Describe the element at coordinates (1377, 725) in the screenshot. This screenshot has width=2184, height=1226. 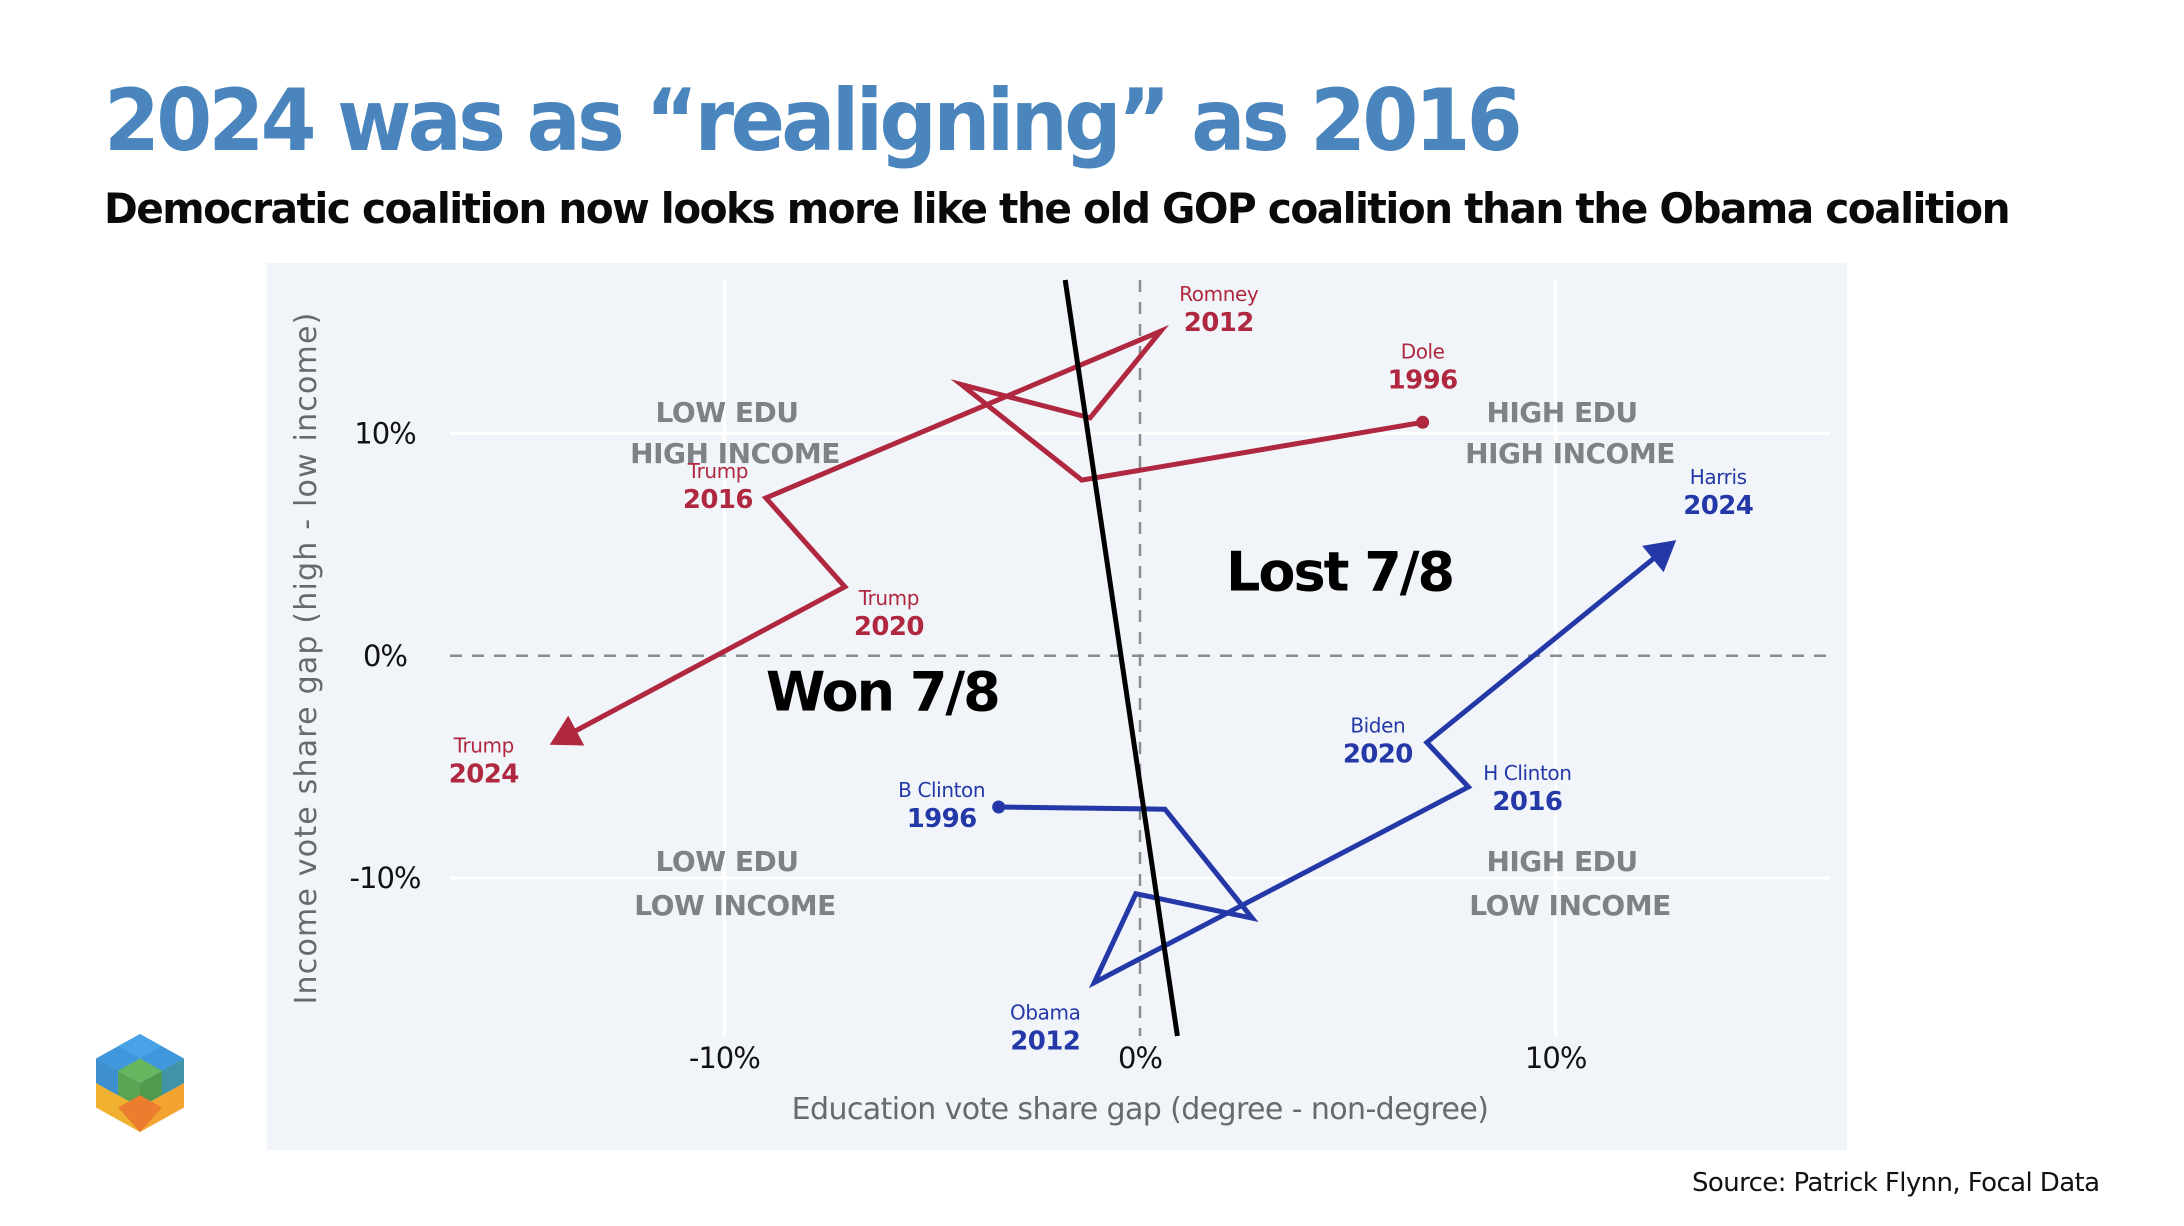
I see `point-label-candidate: Biden` at that location.